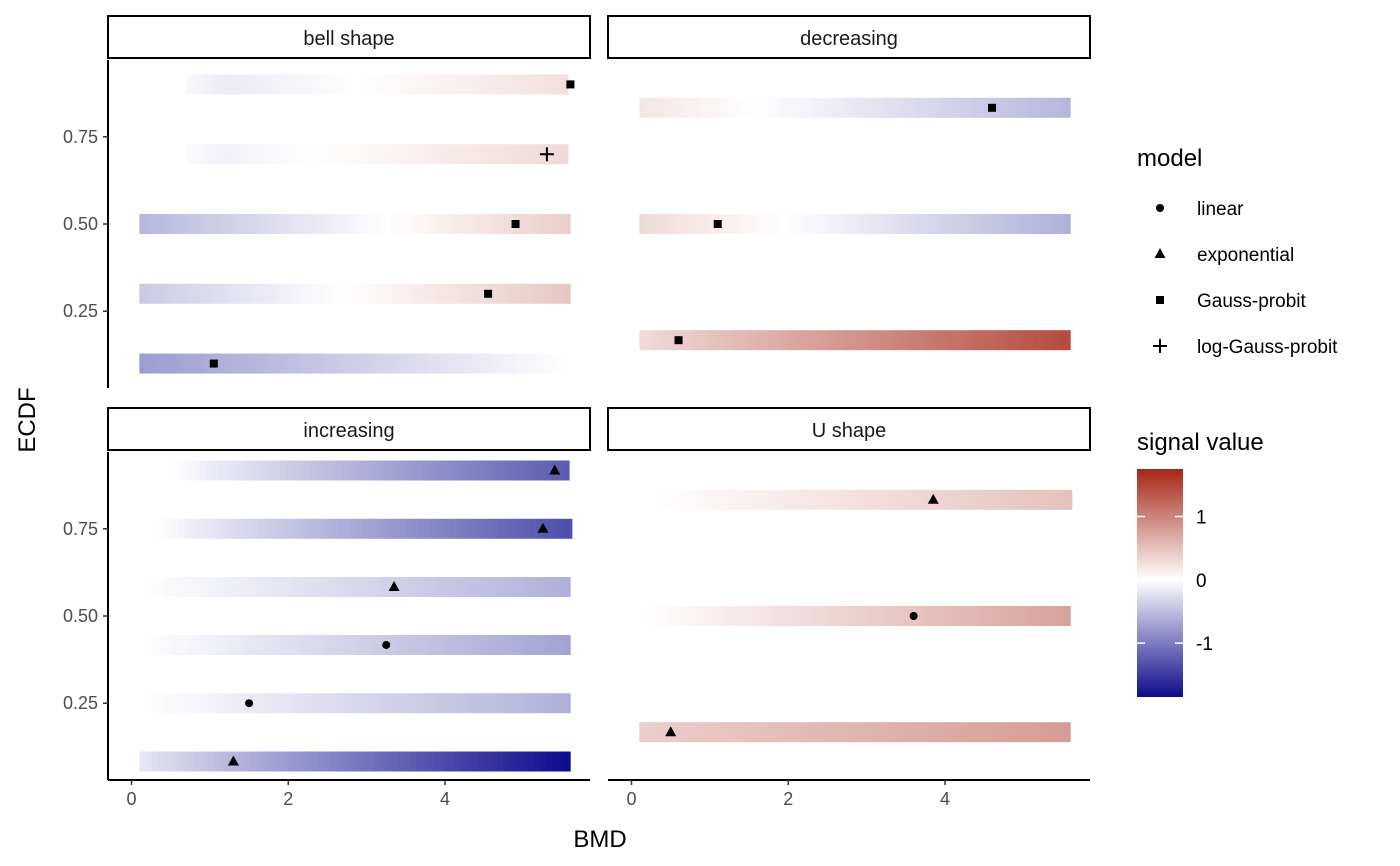 This screenshot has width=1400, height=866. I want to click on colorbar-gradient, so click(1160, 583).